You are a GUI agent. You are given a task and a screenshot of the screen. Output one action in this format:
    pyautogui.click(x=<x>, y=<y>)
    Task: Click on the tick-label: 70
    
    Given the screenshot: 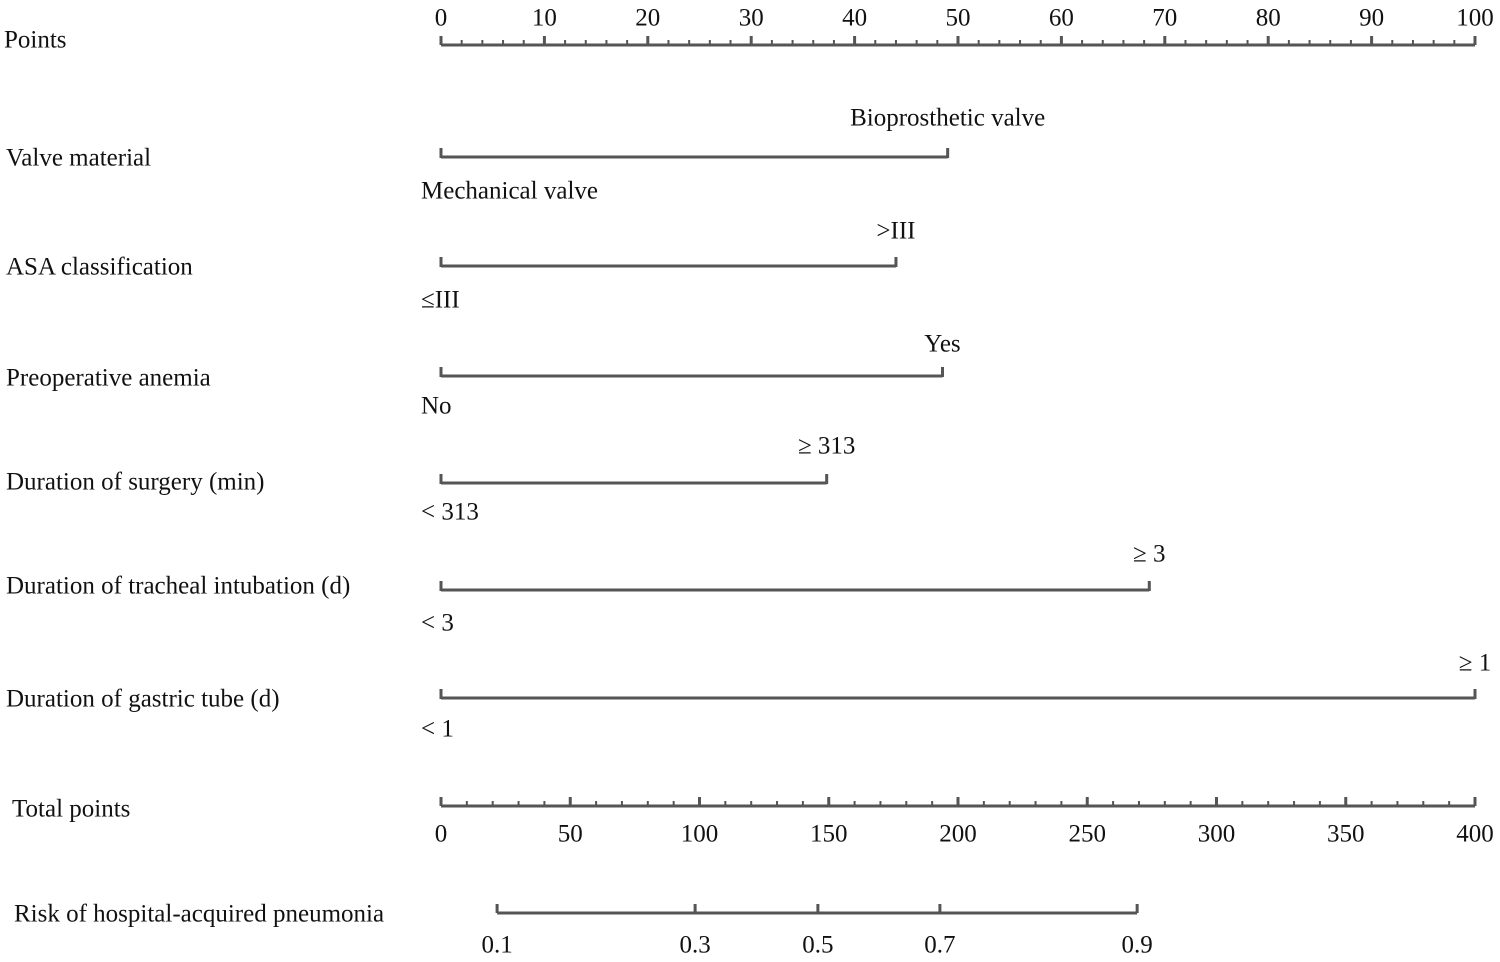 What is the action you would take?
    pyautogui.click(x=1164, y=18)
    